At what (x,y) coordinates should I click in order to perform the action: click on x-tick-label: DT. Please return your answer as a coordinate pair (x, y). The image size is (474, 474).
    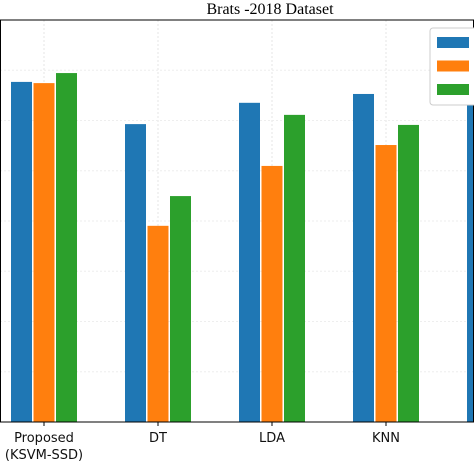
    Looking at the image, I should click on (158, 438).